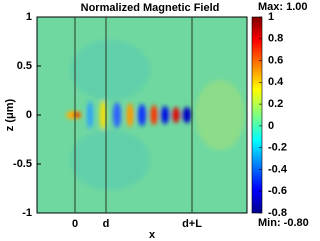 The width and height of the screenshot is (320, 241). I want to click on colorbar-tick-label: -0.2, so click(277, 148).